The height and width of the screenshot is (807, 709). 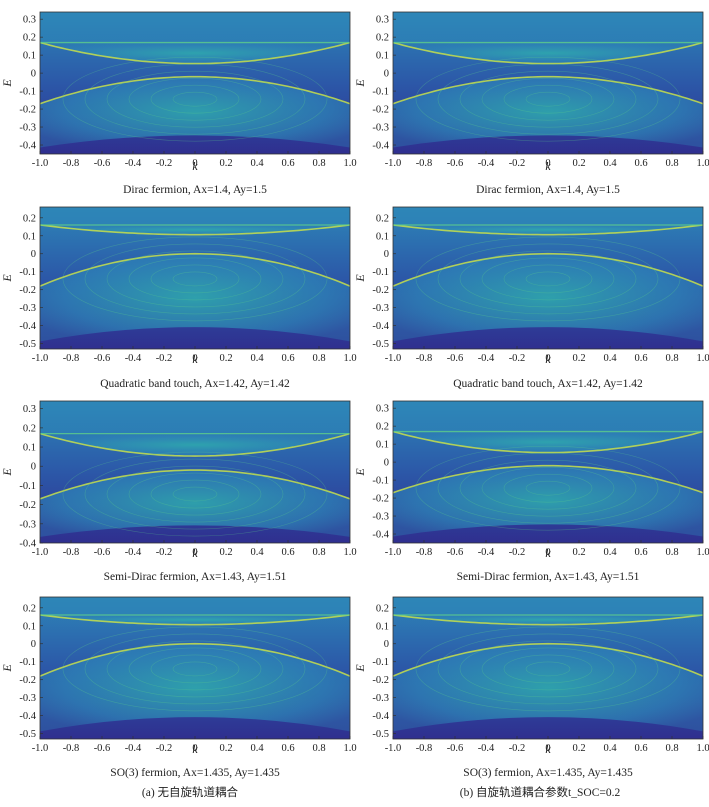 I want to click on panel-caption: Quadratic band touch, Ax=1.42, Ay=1.42, so click(x=195, y=384).